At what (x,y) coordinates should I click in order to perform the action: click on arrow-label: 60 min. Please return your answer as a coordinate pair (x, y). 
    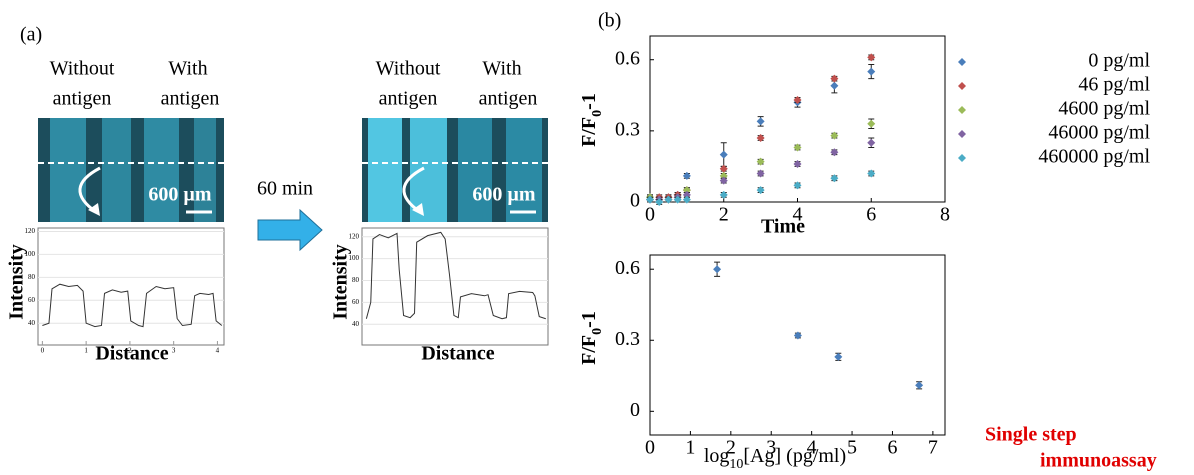
    Looking at the image, I should click on (285, 189).